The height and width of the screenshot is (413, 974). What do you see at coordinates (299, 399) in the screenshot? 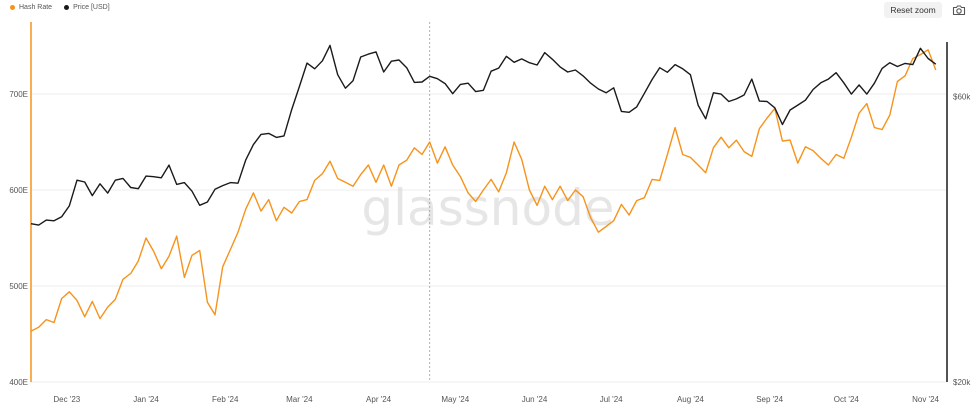
I see `x-tick-label-3: Mar '24` at bounding box center [299, 399].